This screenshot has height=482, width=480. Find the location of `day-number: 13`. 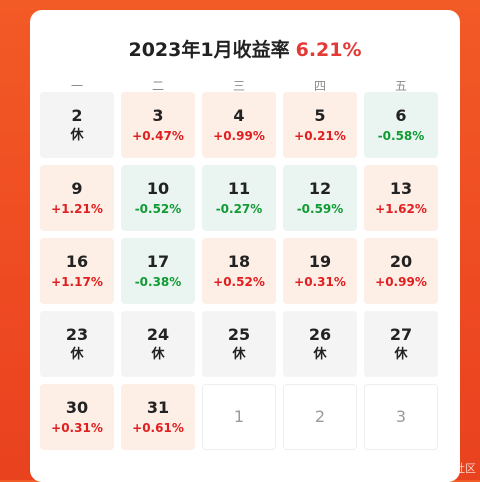

day-number: 13 is located at coordinates (401, 188).